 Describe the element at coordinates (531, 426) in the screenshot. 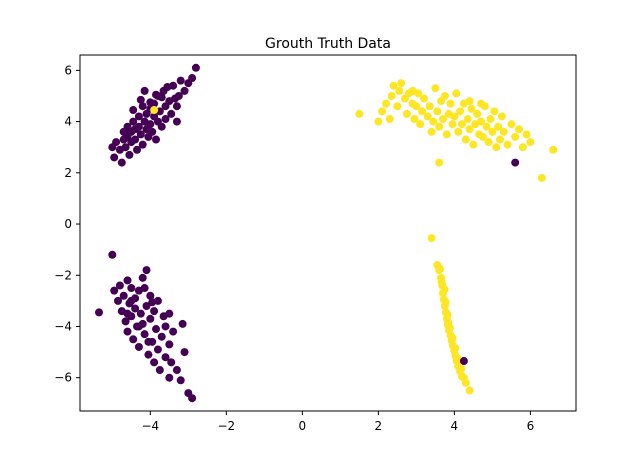

I see `x-tick-label: 6` at that location.